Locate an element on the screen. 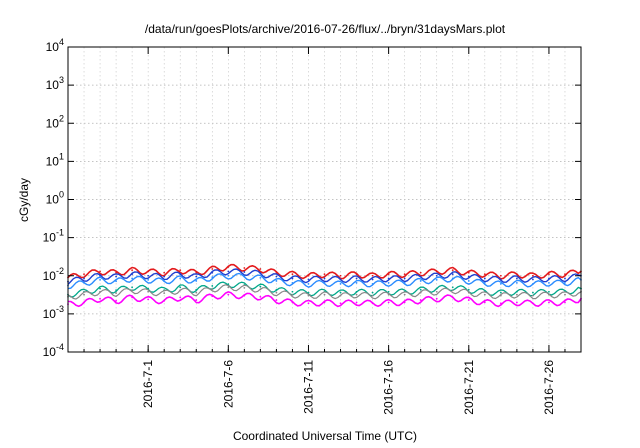 The height and width of the screenshot is (448, 640). x-tick-label: 2016-7-26 is located at coordinates (549, 387).